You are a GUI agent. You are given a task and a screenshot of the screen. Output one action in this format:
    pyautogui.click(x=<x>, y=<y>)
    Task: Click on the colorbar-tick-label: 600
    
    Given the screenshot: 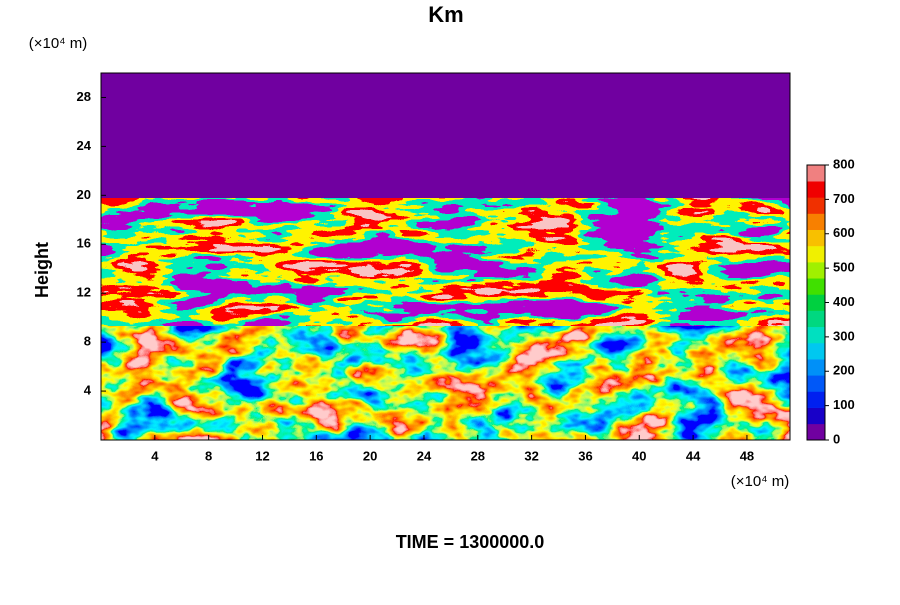 What is the action you would take?
    pyautogui.click(x=844, y=232)
    